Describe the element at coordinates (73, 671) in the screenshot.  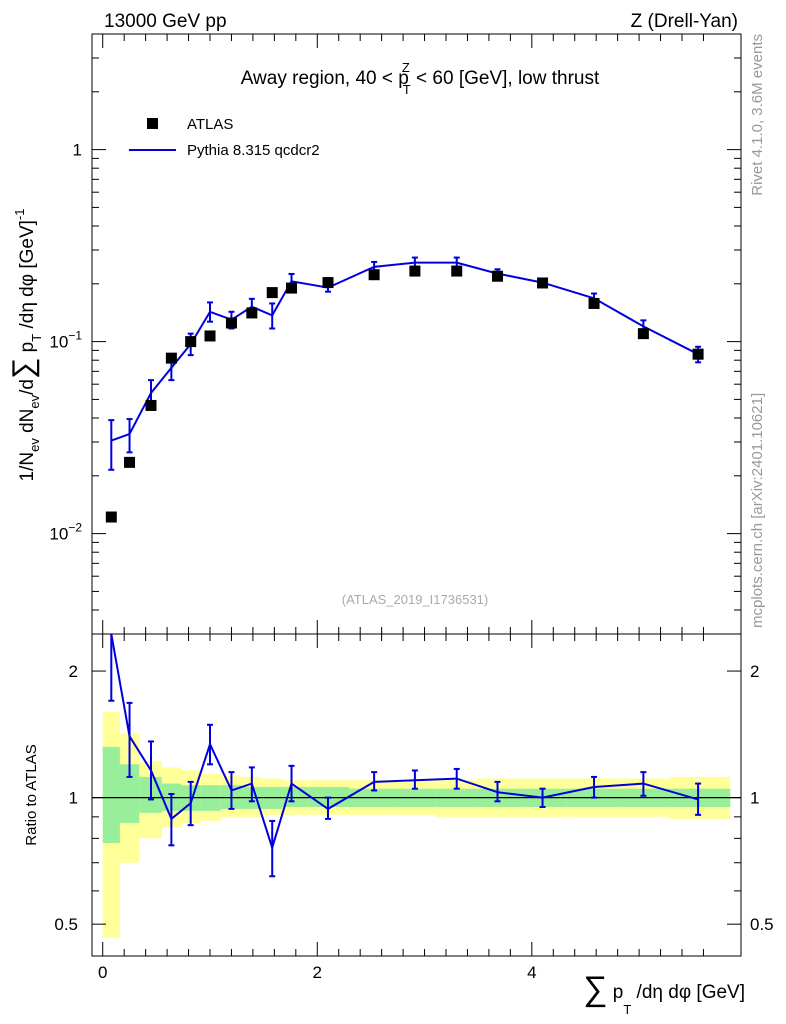
I see `ratio-y-tick-label: 2` at that location.